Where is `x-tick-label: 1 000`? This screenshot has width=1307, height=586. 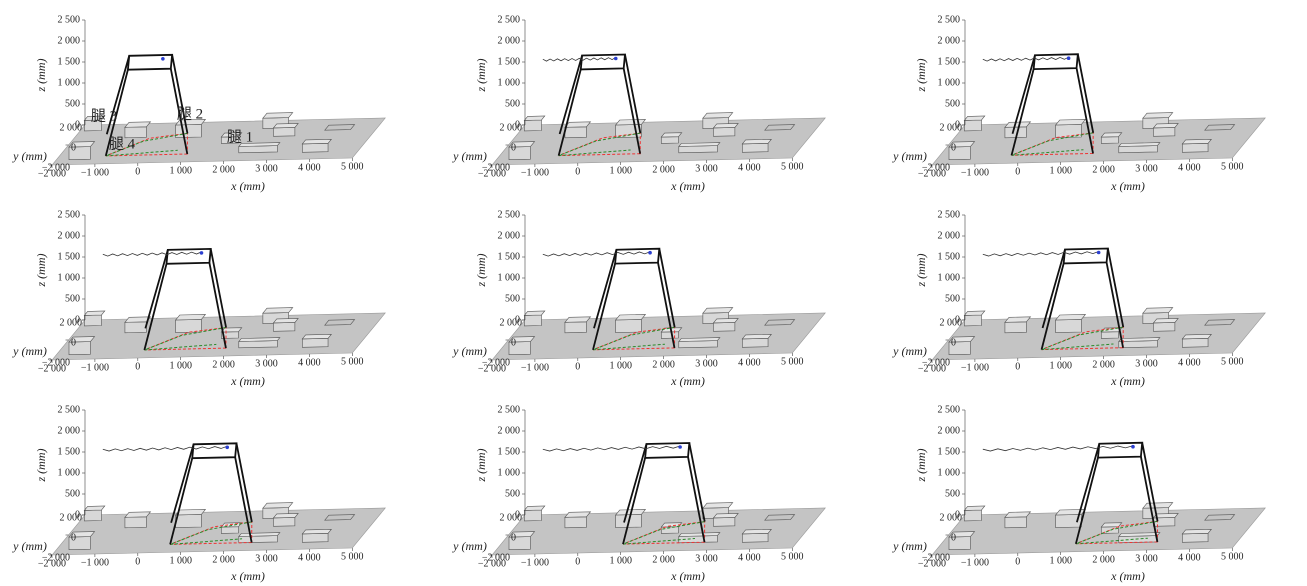 x-tick-label: 1 000 is located at coordinates (620, 560).